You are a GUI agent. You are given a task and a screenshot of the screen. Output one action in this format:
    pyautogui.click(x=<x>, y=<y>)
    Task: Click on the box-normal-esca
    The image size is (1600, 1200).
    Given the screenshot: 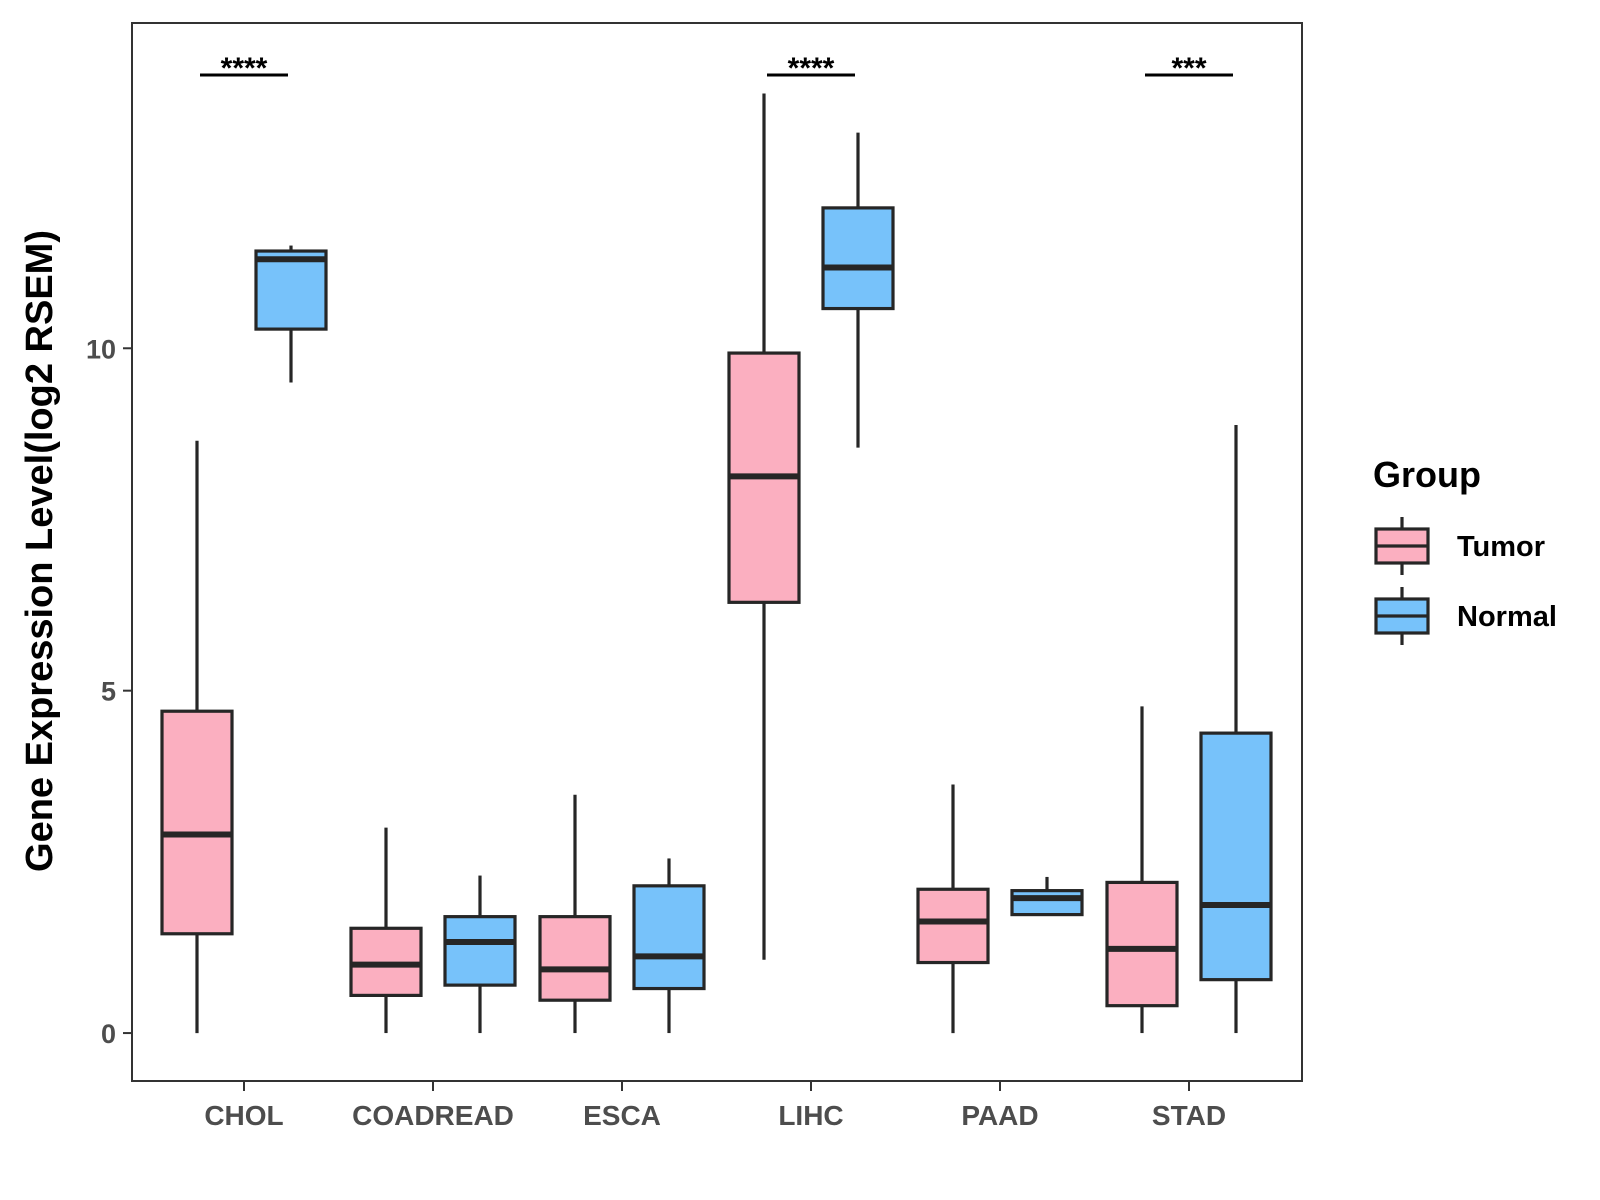 What is the action you would take?
    pyautogui.click(x=669, y=946)
    